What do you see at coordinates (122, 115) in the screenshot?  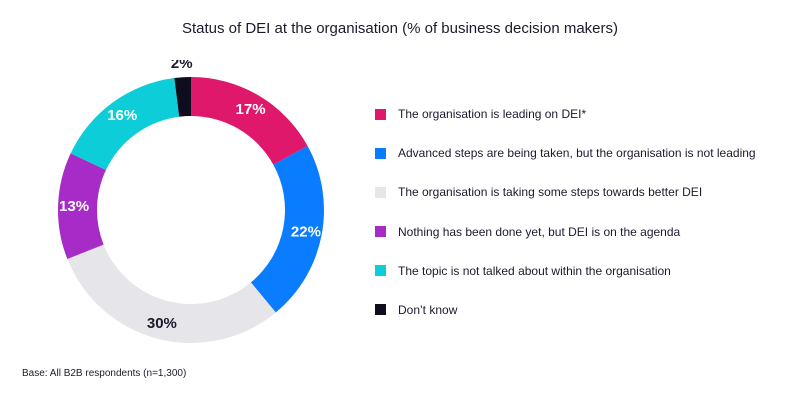 I see `slice-label-5: 16%` at bounding box center [122, 115].